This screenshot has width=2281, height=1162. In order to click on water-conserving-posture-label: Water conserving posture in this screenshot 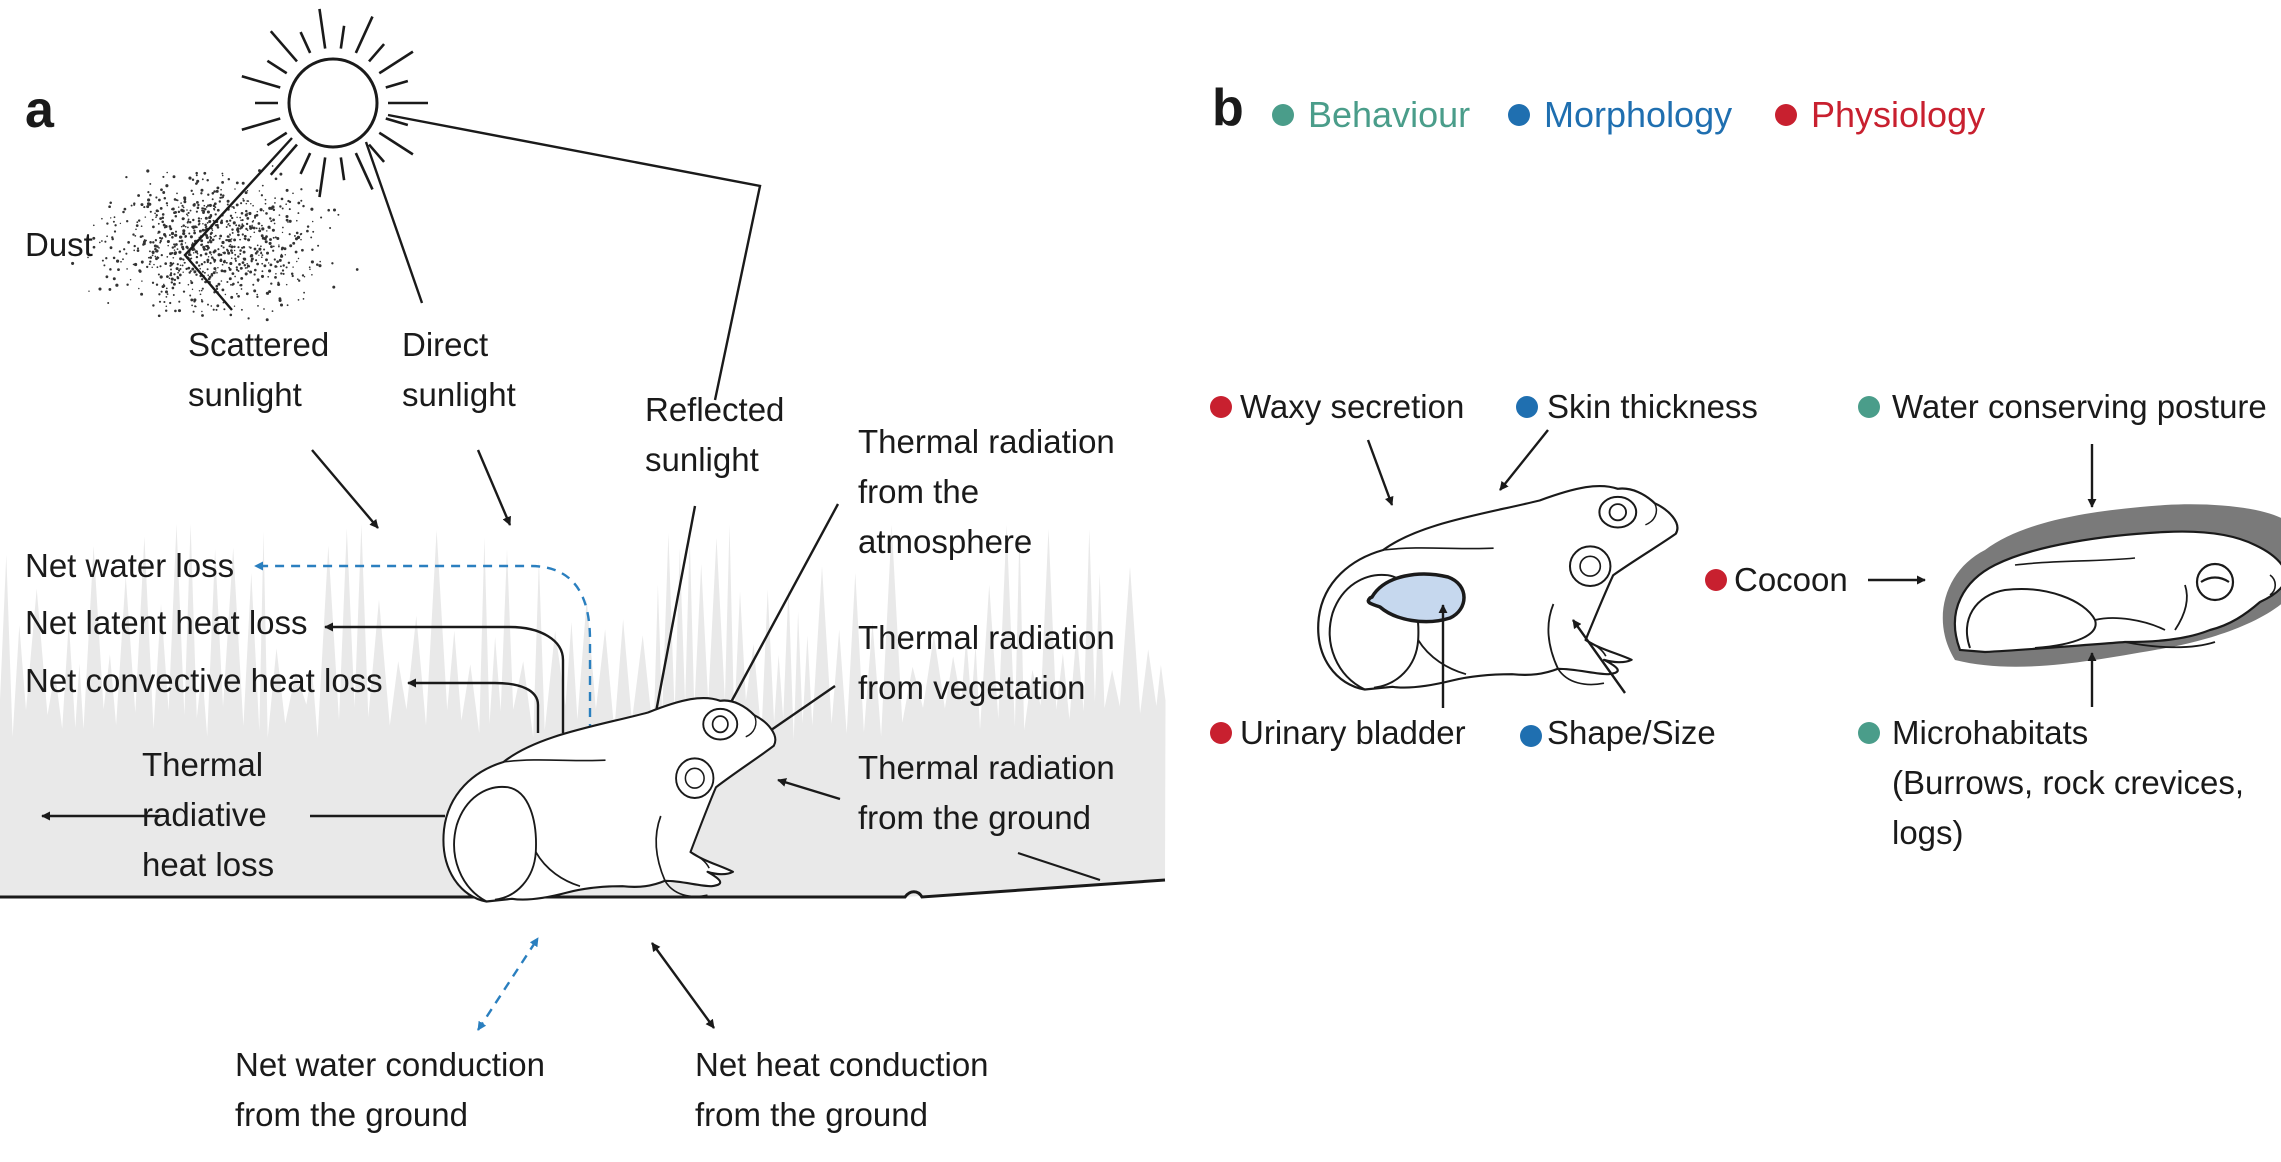, I will do `click(2079, 406)`.